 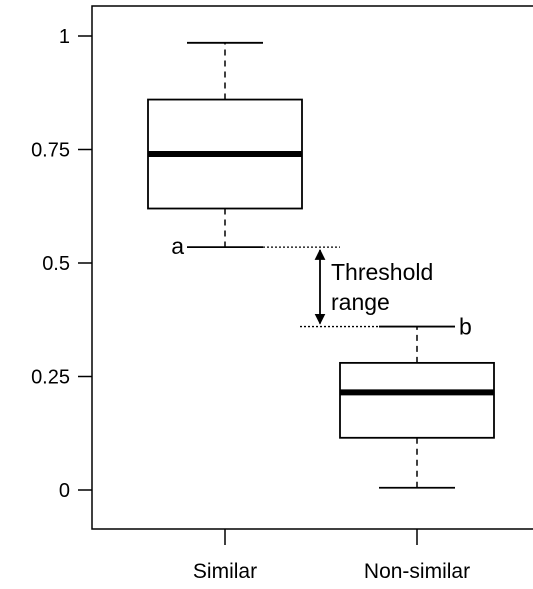 I want to click on y-tick-label: 0.25, so click(x=50, y=378).